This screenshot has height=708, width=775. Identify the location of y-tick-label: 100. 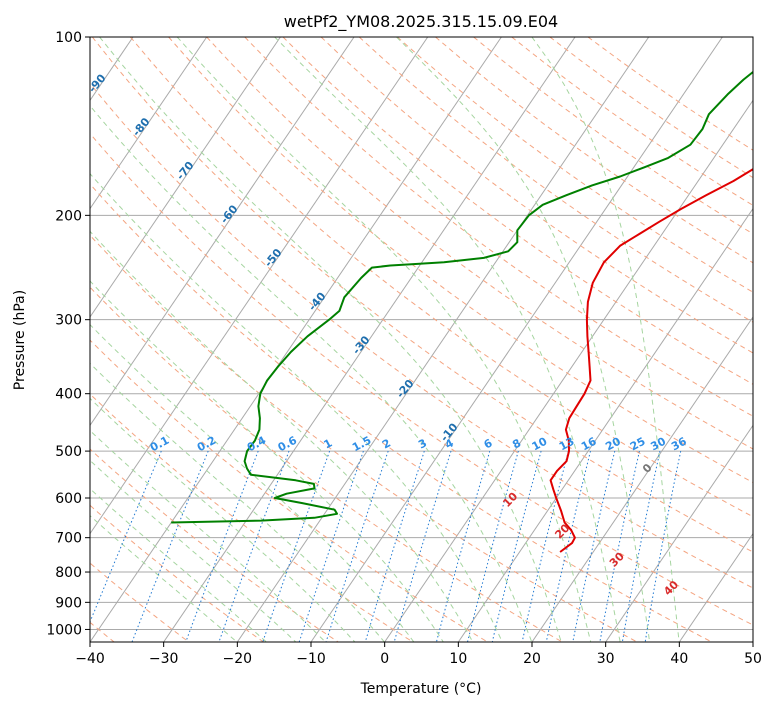
(68, 38).